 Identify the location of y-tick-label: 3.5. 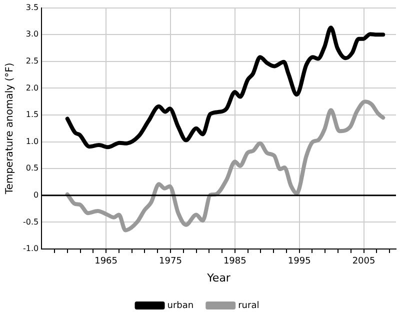
(32, 7).